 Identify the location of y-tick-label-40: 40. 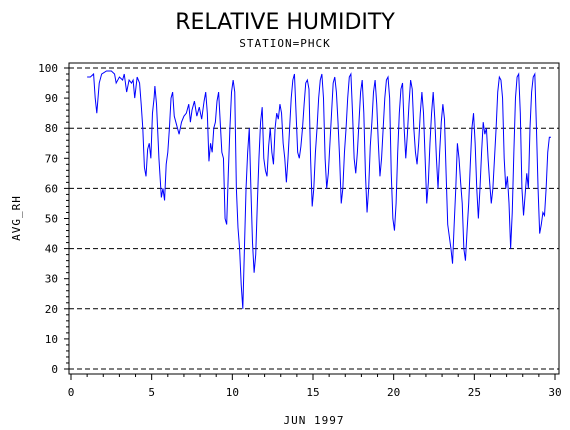
(51, 249).